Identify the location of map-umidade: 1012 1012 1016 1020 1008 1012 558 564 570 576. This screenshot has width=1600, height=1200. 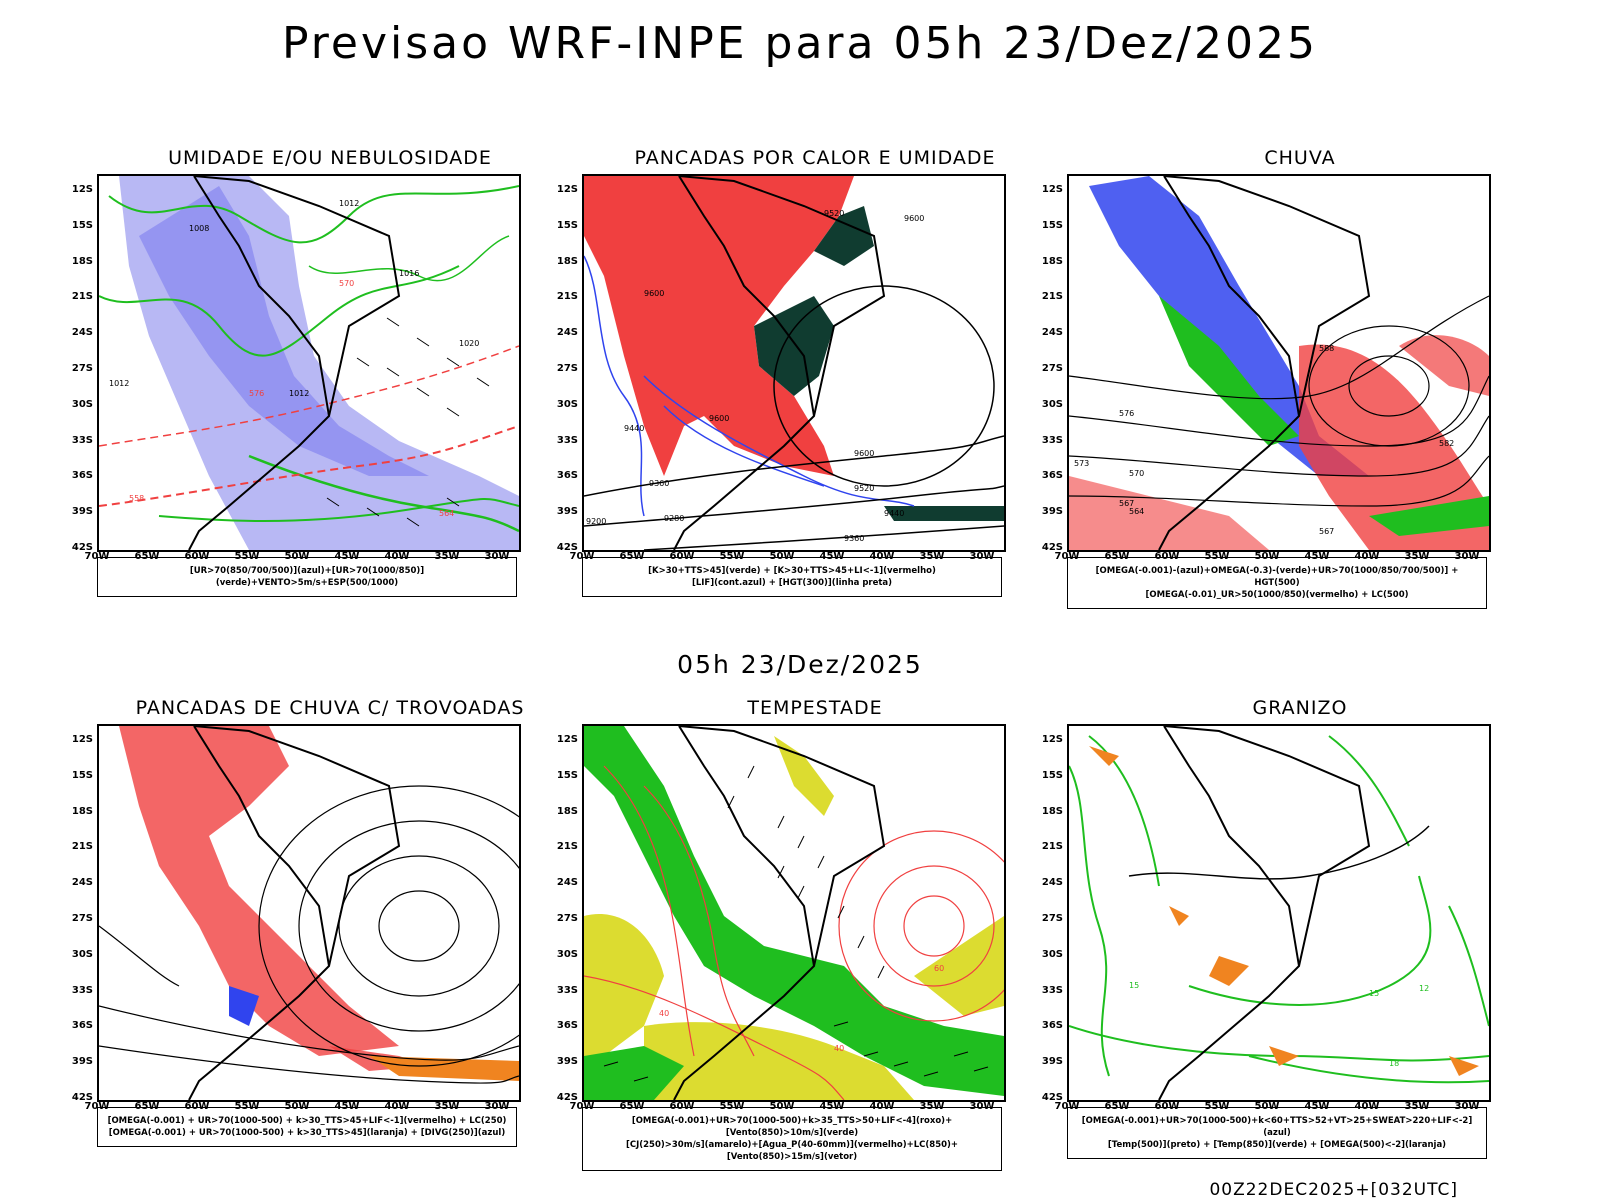
(309, 363).